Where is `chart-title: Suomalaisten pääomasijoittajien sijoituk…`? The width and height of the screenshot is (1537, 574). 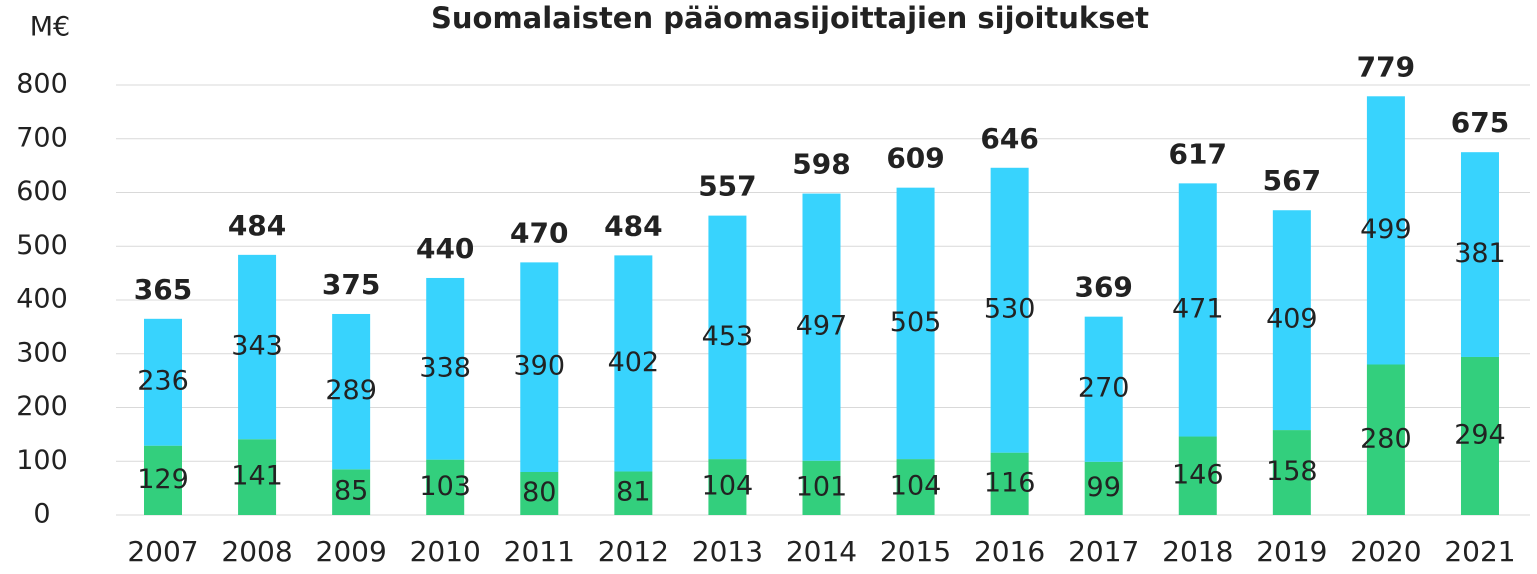 chart-title: Suomalaisten pääomasijoittajien sijoituk… is located at coordinates (790, 18).